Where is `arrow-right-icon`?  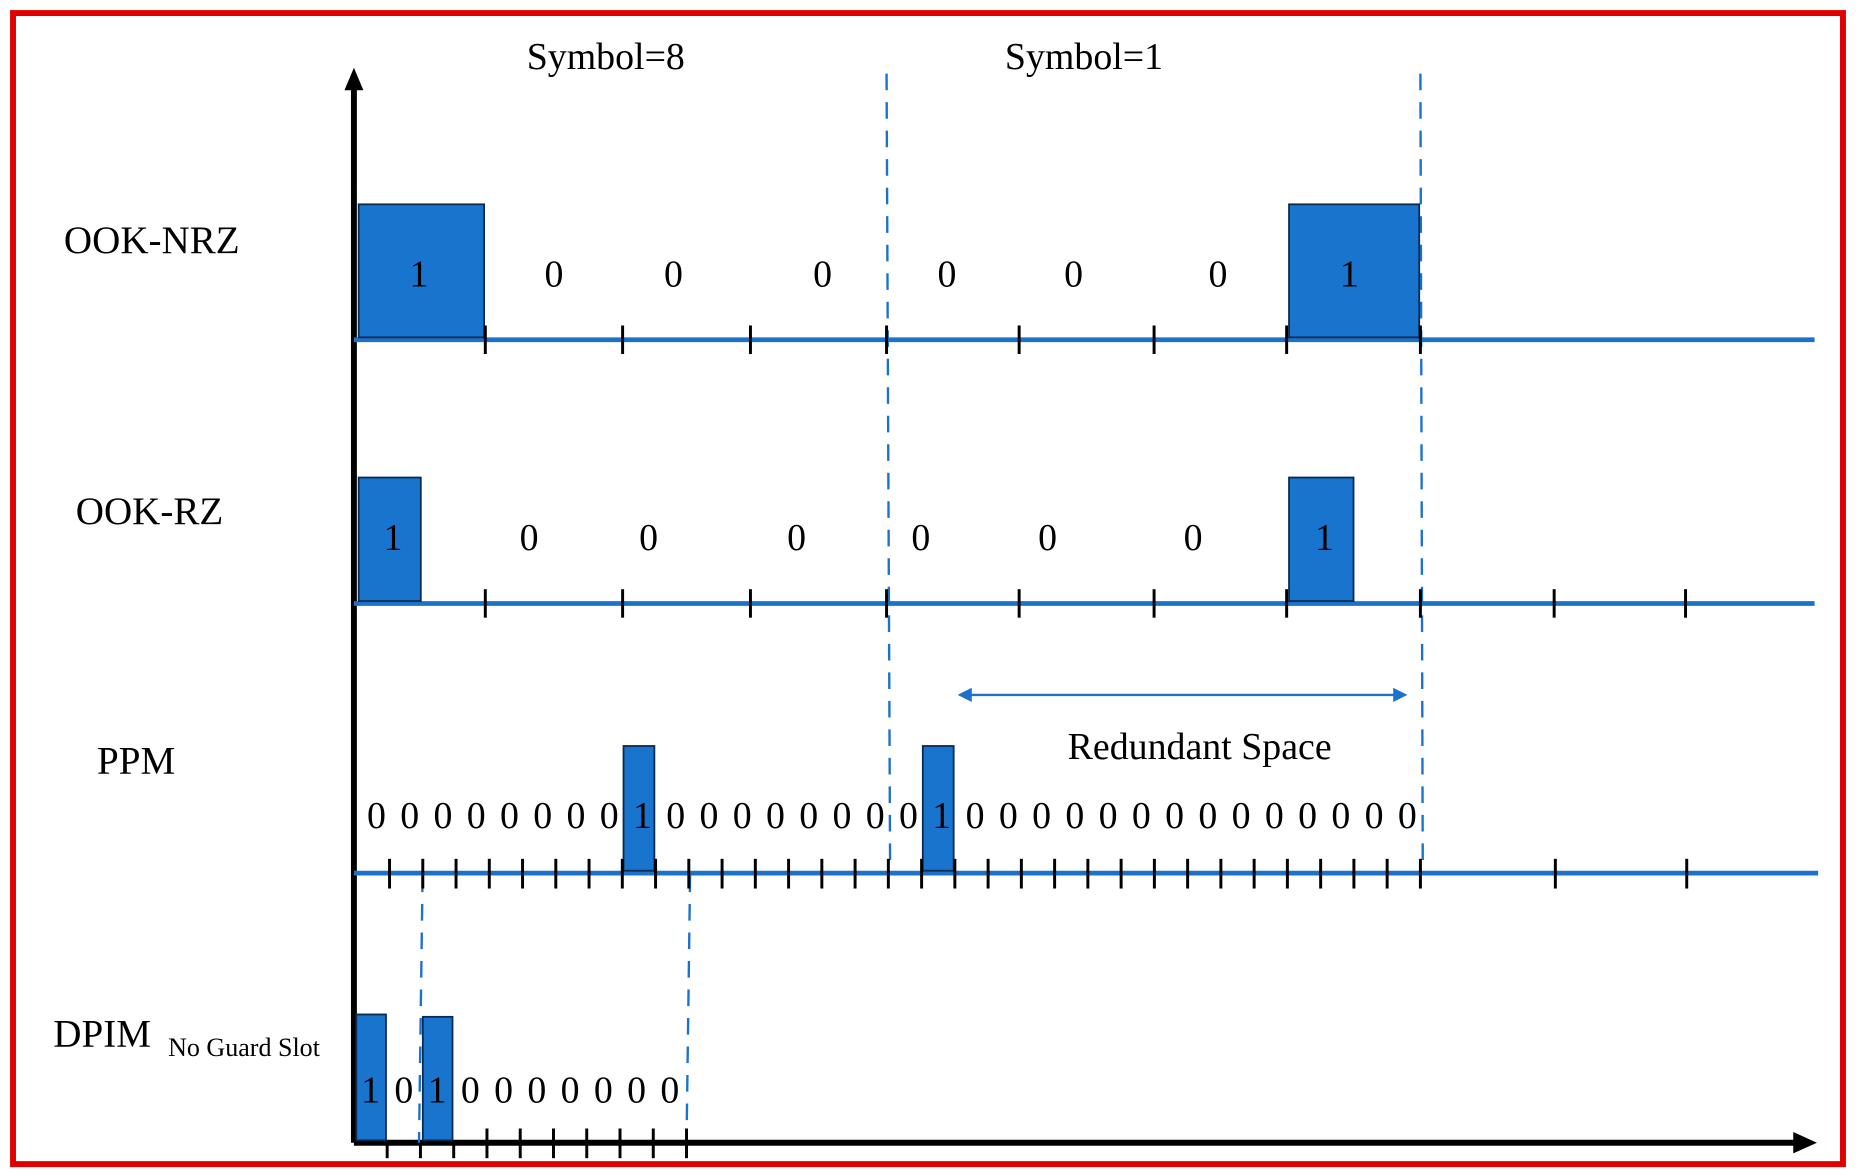 arrow-right-icon is located at coordinates (1400, 695).